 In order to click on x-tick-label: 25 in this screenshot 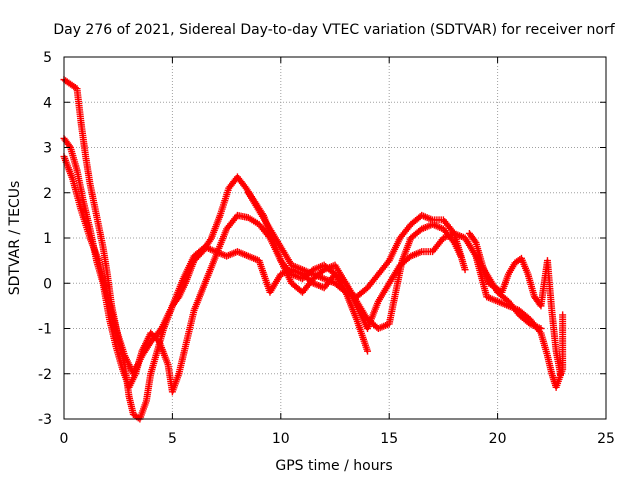, I will do `click(606, 439)`.